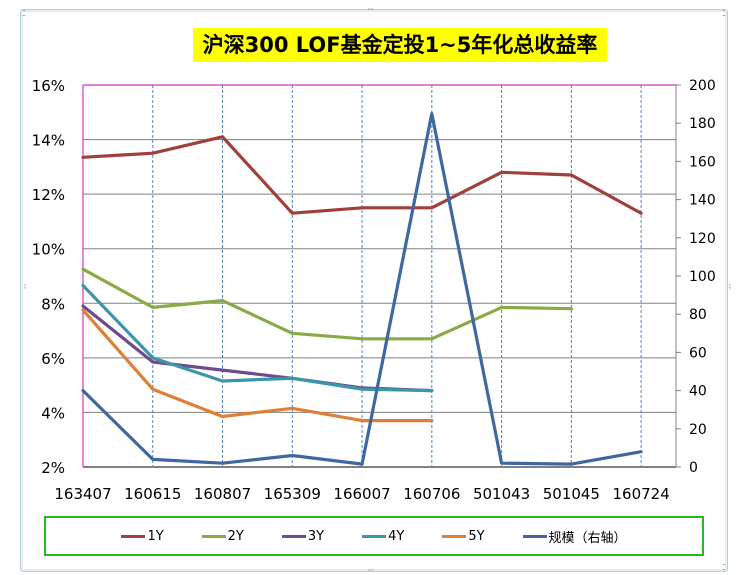  What do you see at coordinates (222, 494) in the screenshot?
I see `x-tick-label: 160807` at bounding box center [222, 494].